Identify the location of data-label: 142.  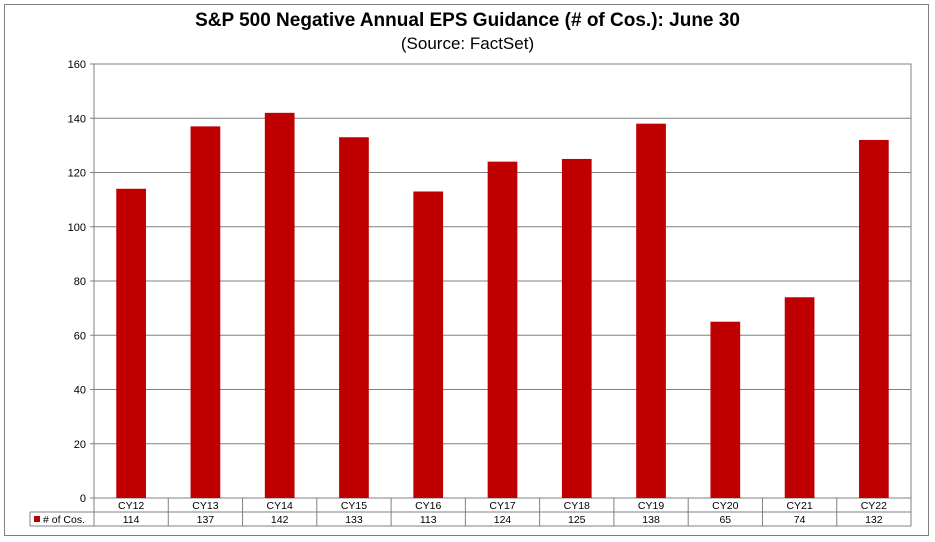
(280, 520).